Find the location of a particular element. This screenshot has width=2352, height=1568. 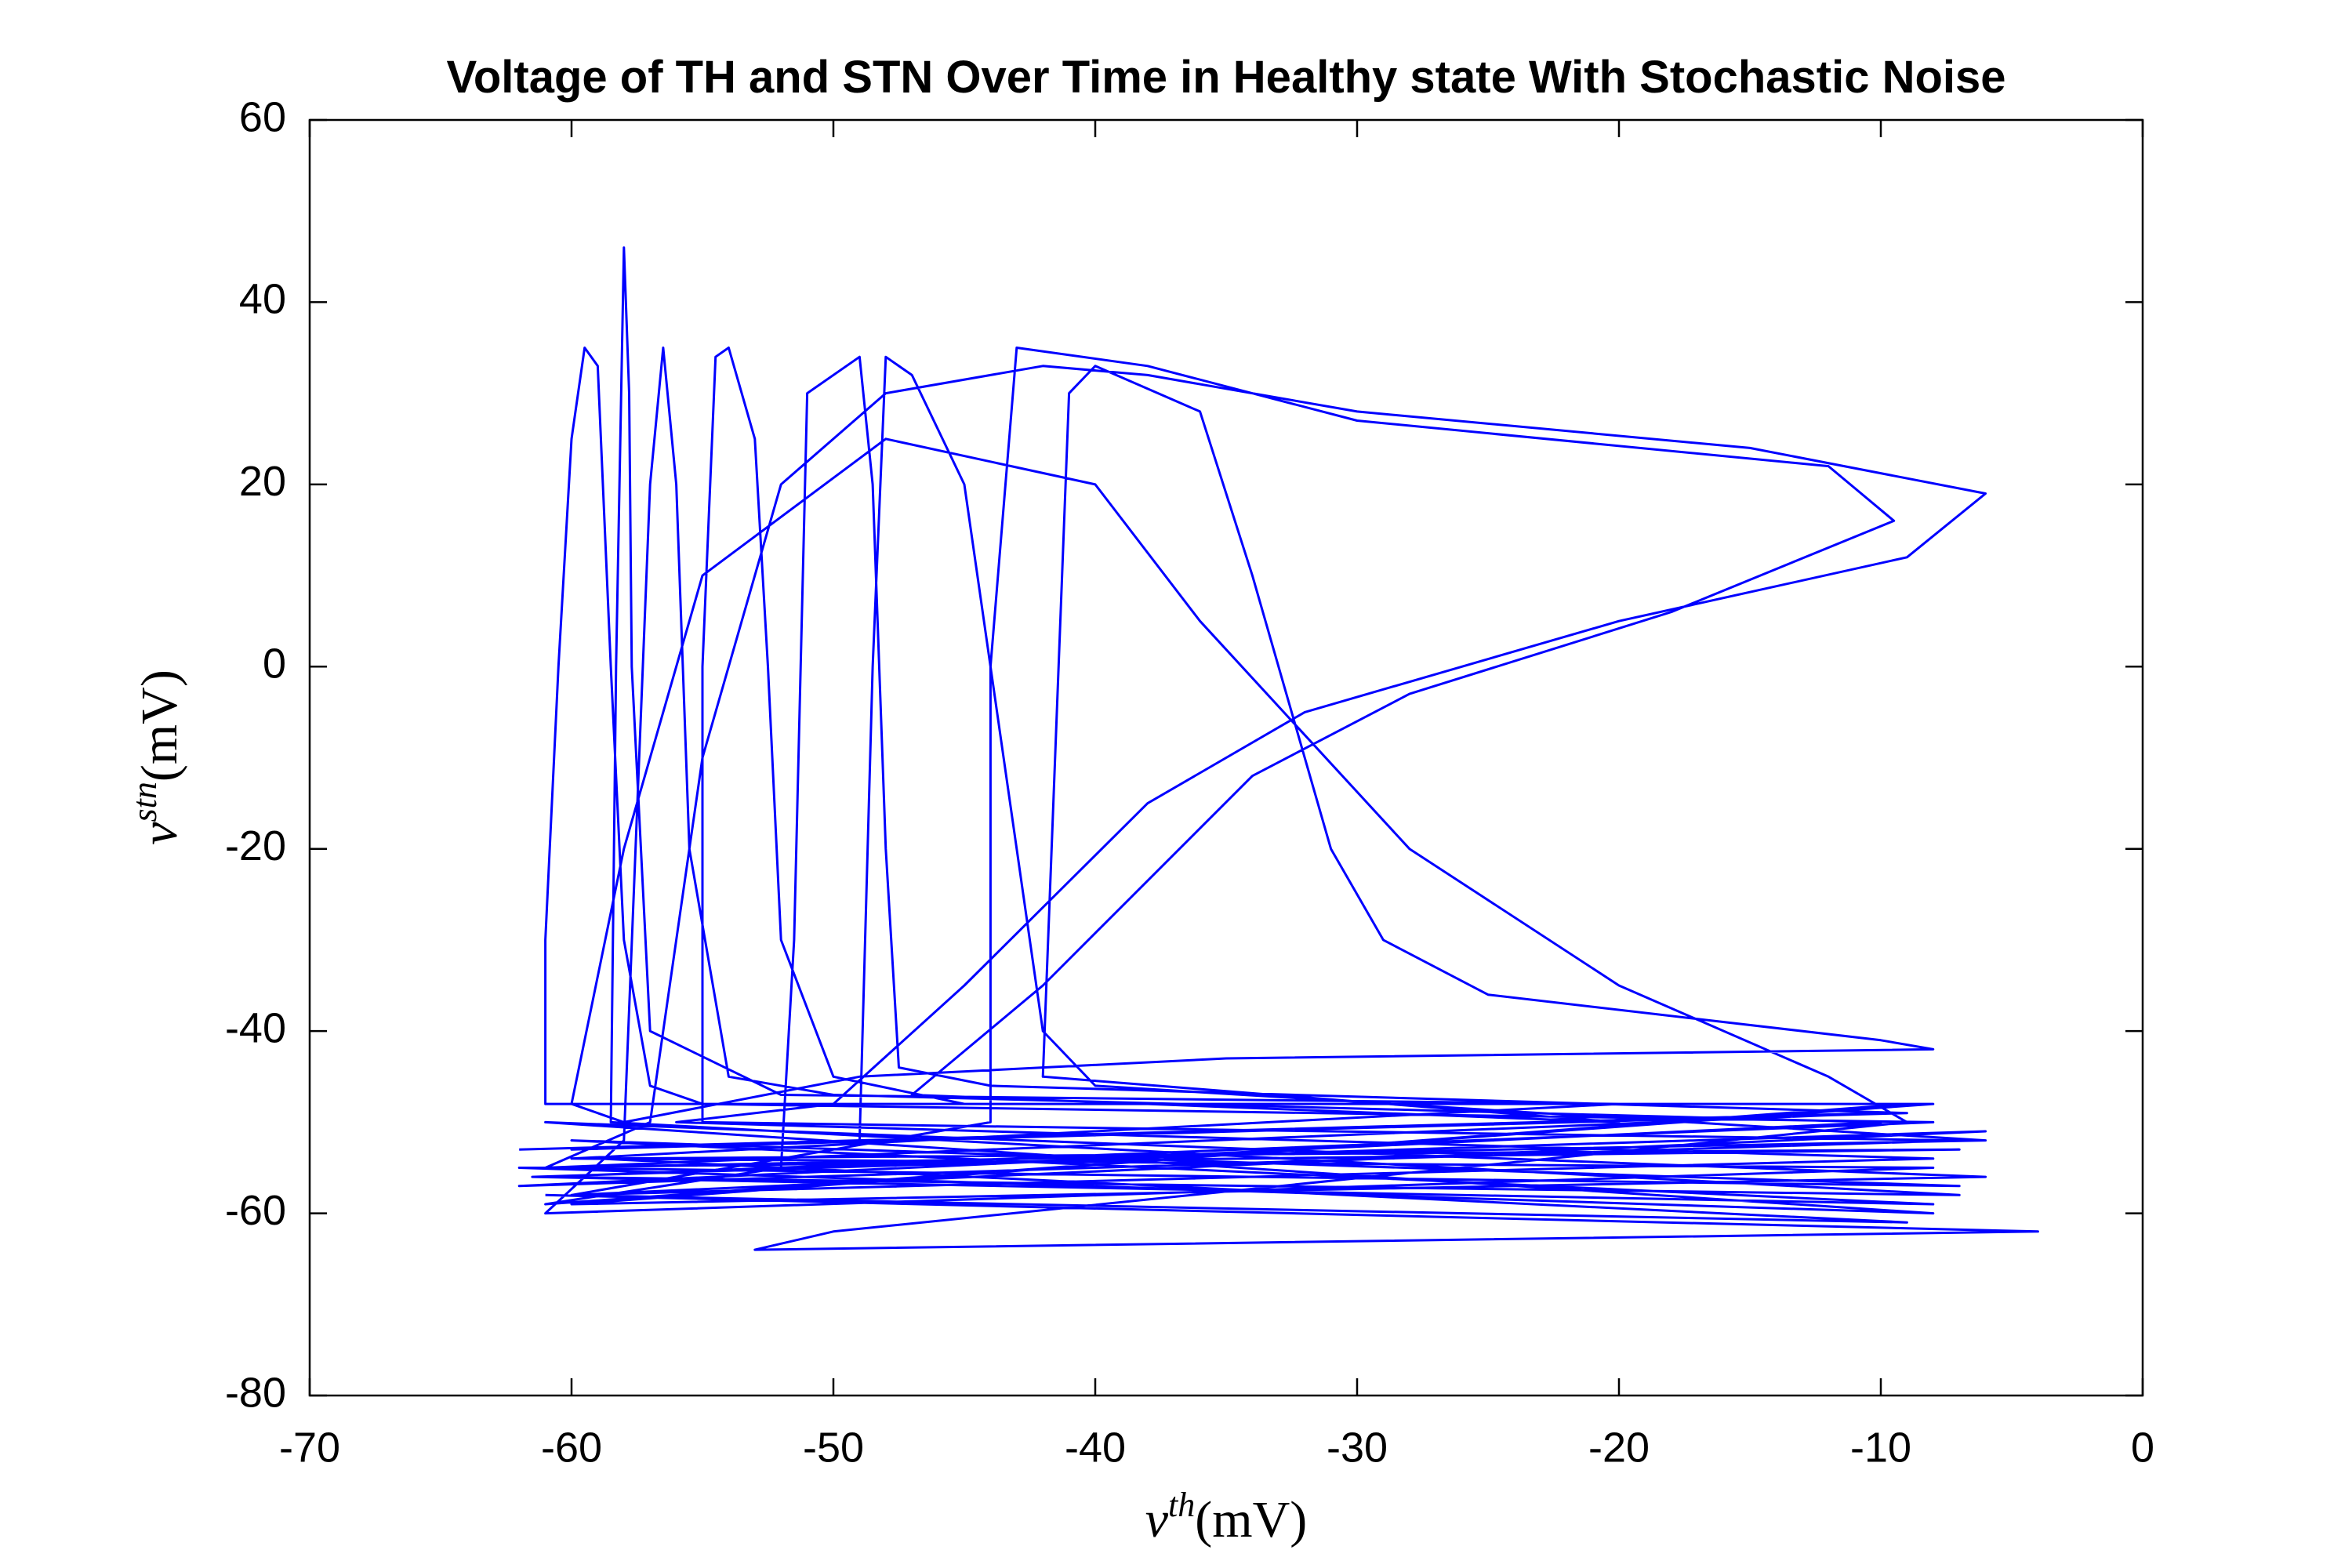

y-tick-label: -40 is located at coordinates (255, 1027).